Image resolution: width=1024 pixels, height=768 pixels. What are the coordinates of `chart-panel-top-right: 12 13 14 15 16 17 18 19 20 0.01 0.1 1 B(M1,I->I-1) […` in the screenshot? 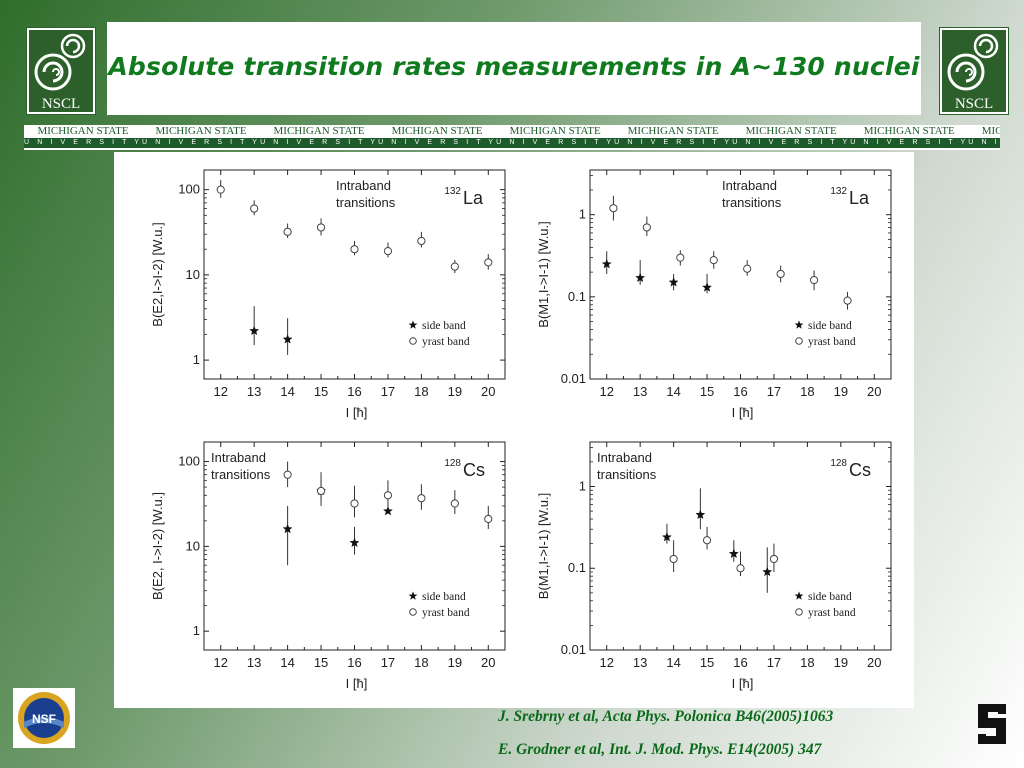 It's located at (714, 294).